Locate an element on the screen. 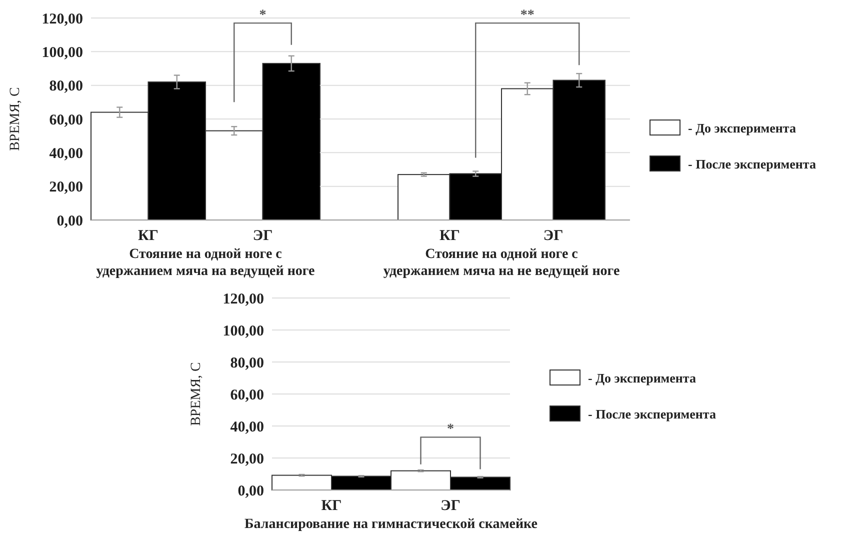 The width and height of the screenshot is (845, 544). x-axis-title: Стояние на одной ноге с удержанием мяча на ведущей ноге is located at coordinates (205, 263).